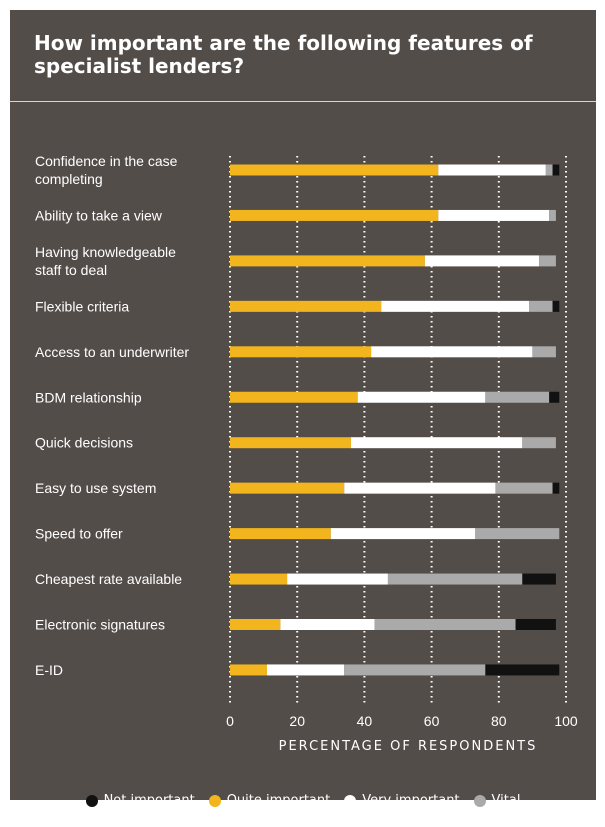 The height and width of the screenshot is (827, 605). What do you see at coordinates (566, 721) in the screenshot?
I see `x-tick-label: 100` at bounding box center [566, 721].